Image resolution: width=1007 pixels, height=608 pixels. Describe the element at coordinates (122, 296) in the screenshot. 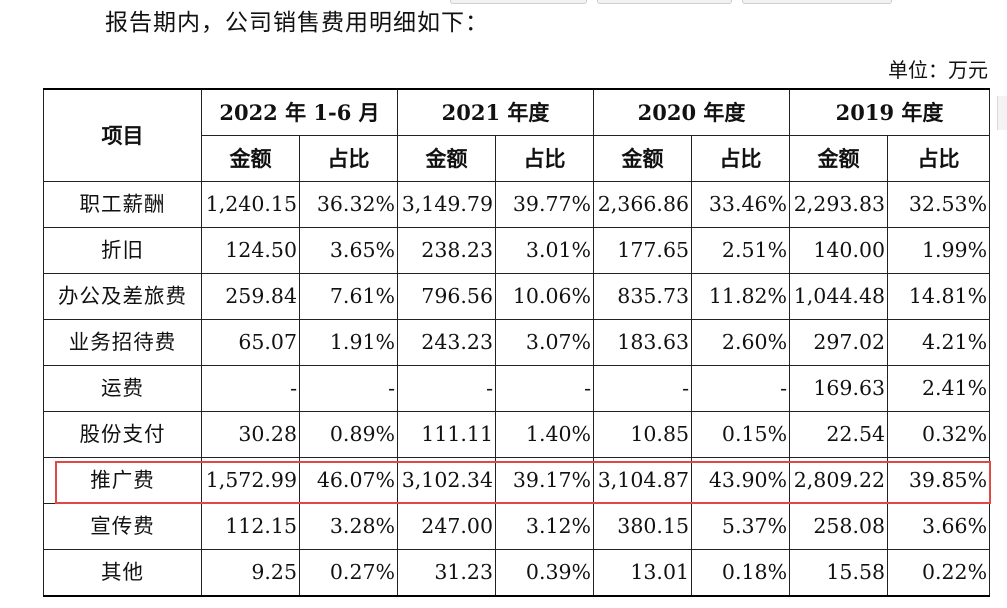

I see `row-label: 办公及差旅费` at that location.